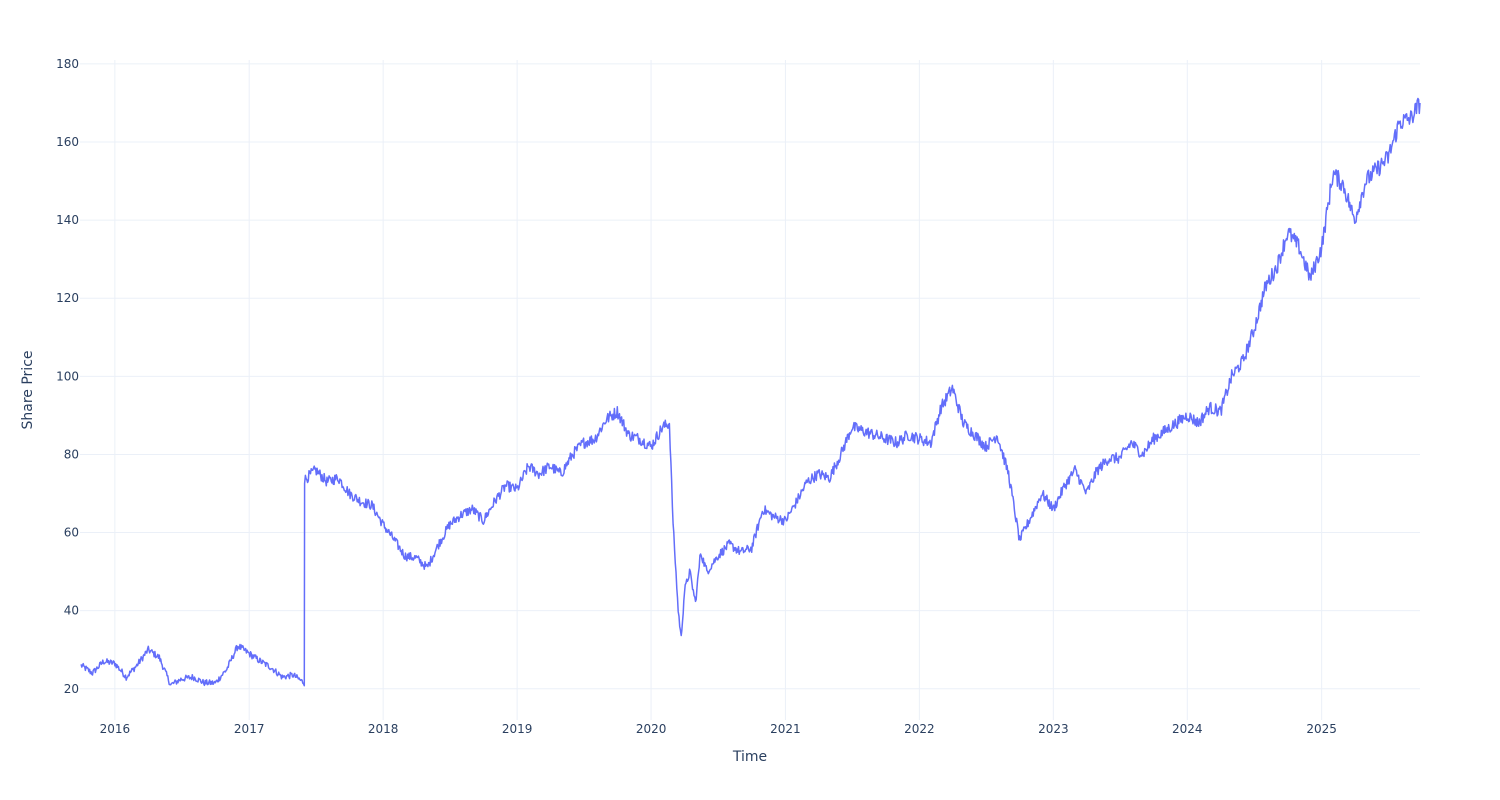  I want to click on x-tick-label: 2021, so click(785, 729).